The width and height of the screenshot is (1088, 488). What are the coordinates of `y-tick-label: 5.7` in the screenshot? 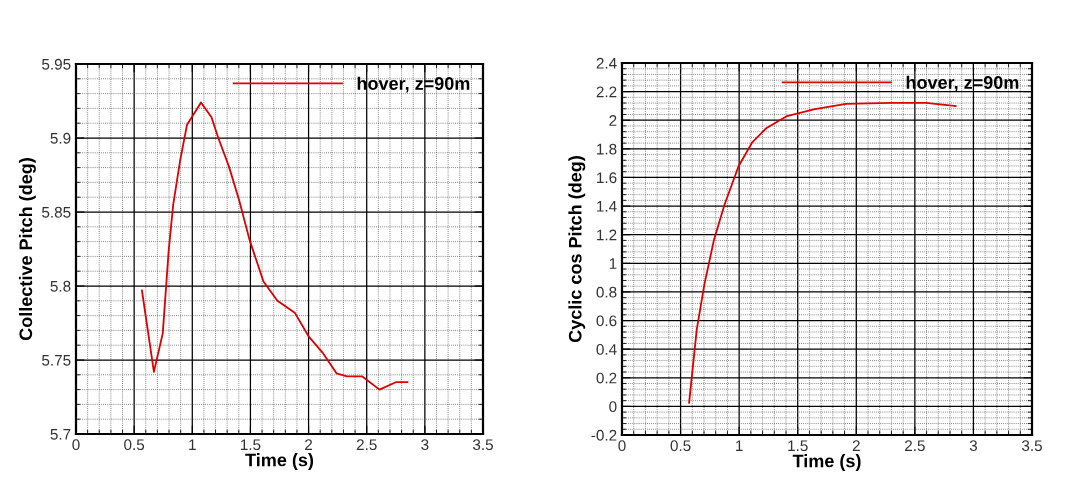 It's located at (60, 434).